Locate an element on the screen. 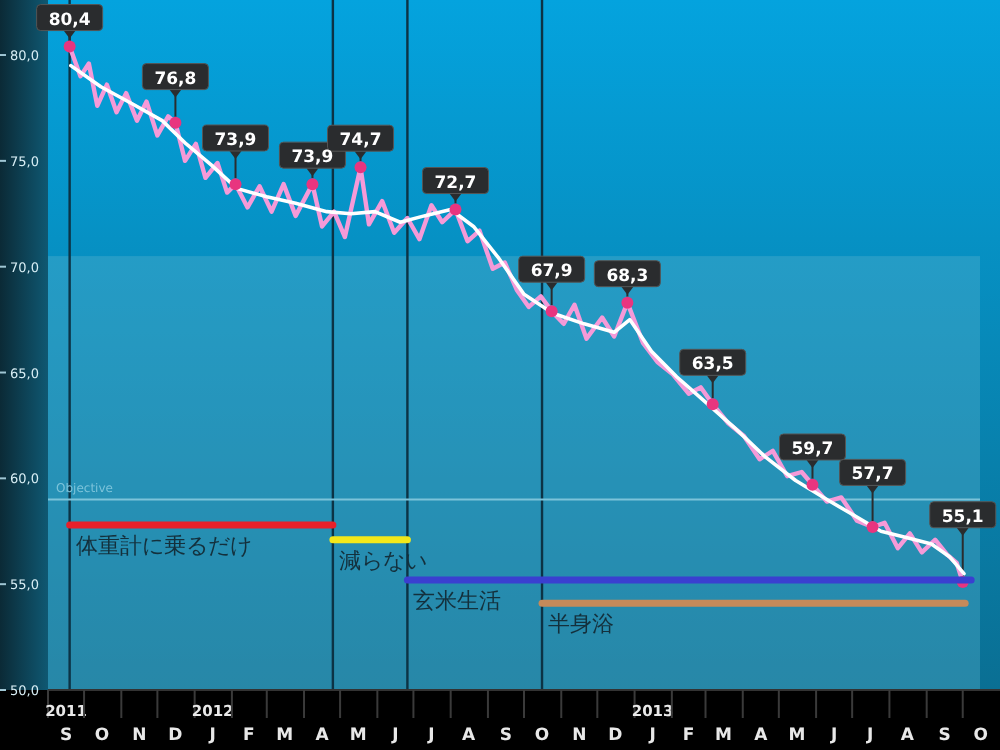  series-label: 体重計に乗るだけ is located at coordinates (163, 545).